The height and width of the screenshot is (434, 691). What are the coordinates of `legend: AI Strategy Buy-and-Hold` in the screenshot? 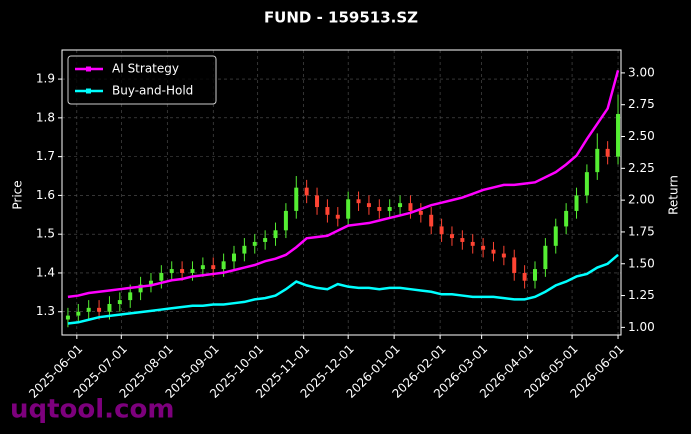 It's located at (142, 80).